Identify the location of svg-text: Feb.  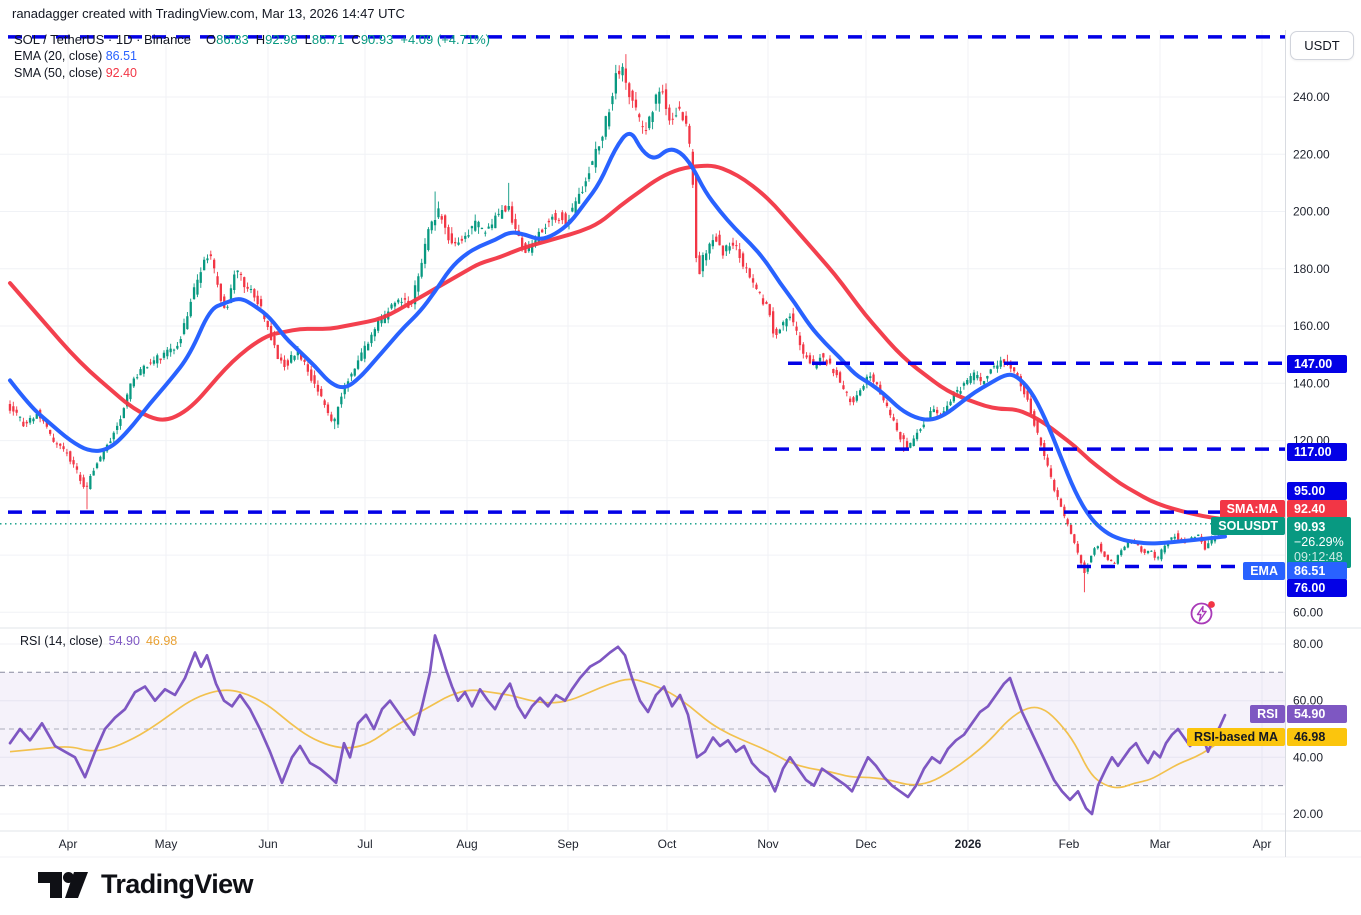
(1069, 844).